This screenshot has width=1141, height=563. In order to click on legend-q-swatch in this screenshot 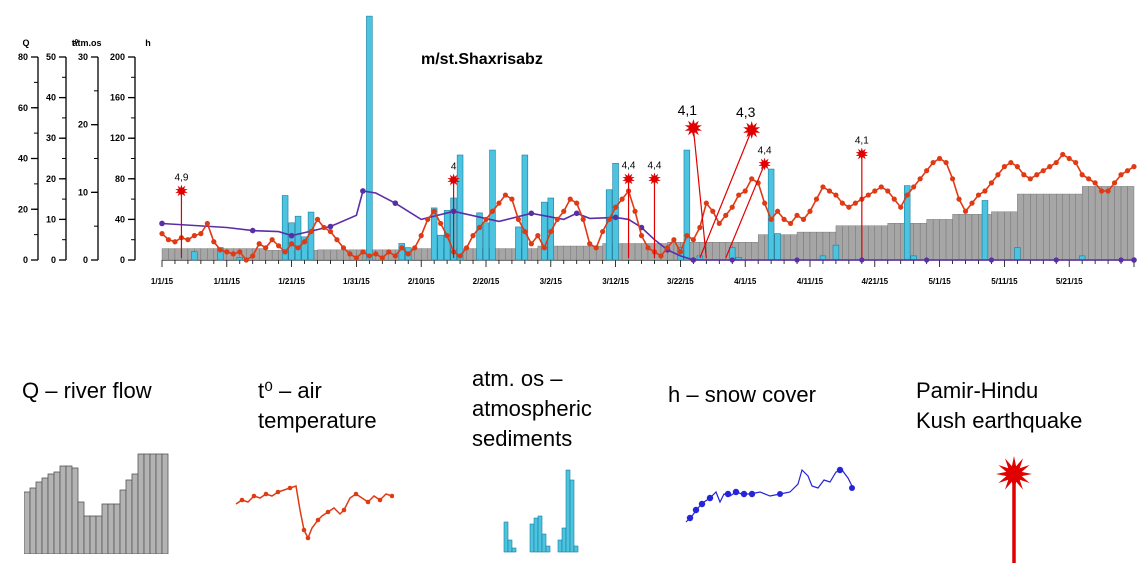, I will do `click(96, 503)`.